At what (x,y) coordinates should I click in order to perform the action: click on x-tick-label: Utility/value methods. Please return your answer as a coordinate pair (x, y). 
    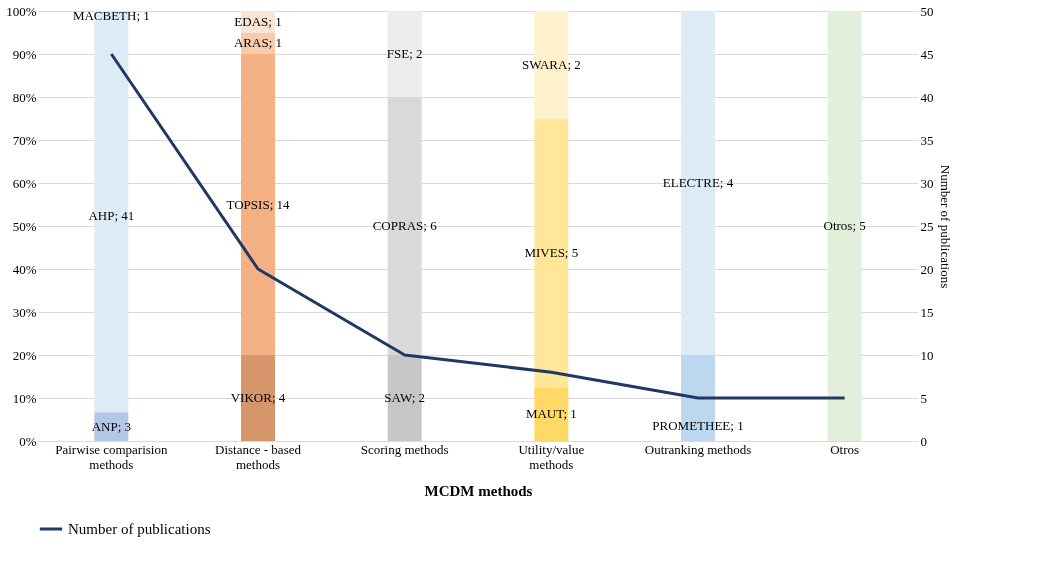
    Looking at the image, I should click on (551, 456).